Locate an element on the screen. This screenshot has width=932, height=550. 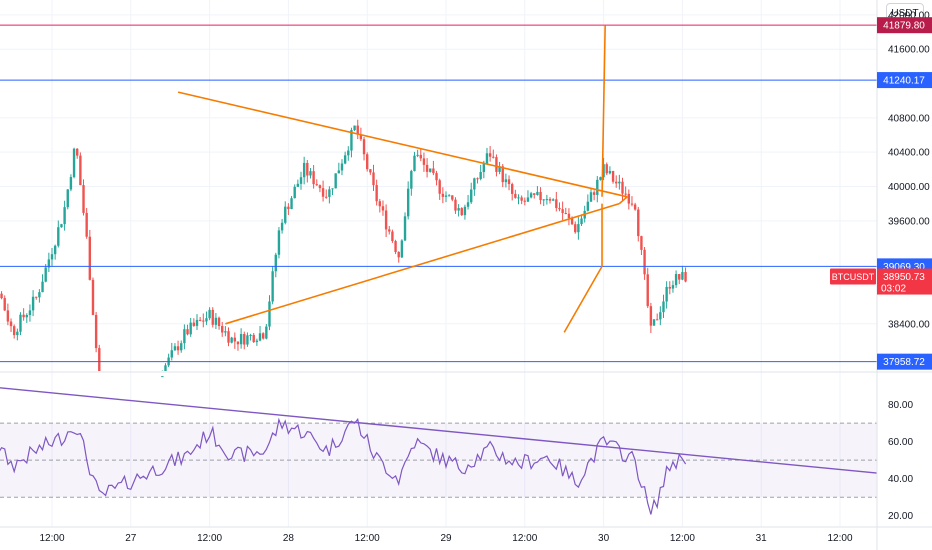
time-tick-label: 27 is located at coordinates (131, 538).